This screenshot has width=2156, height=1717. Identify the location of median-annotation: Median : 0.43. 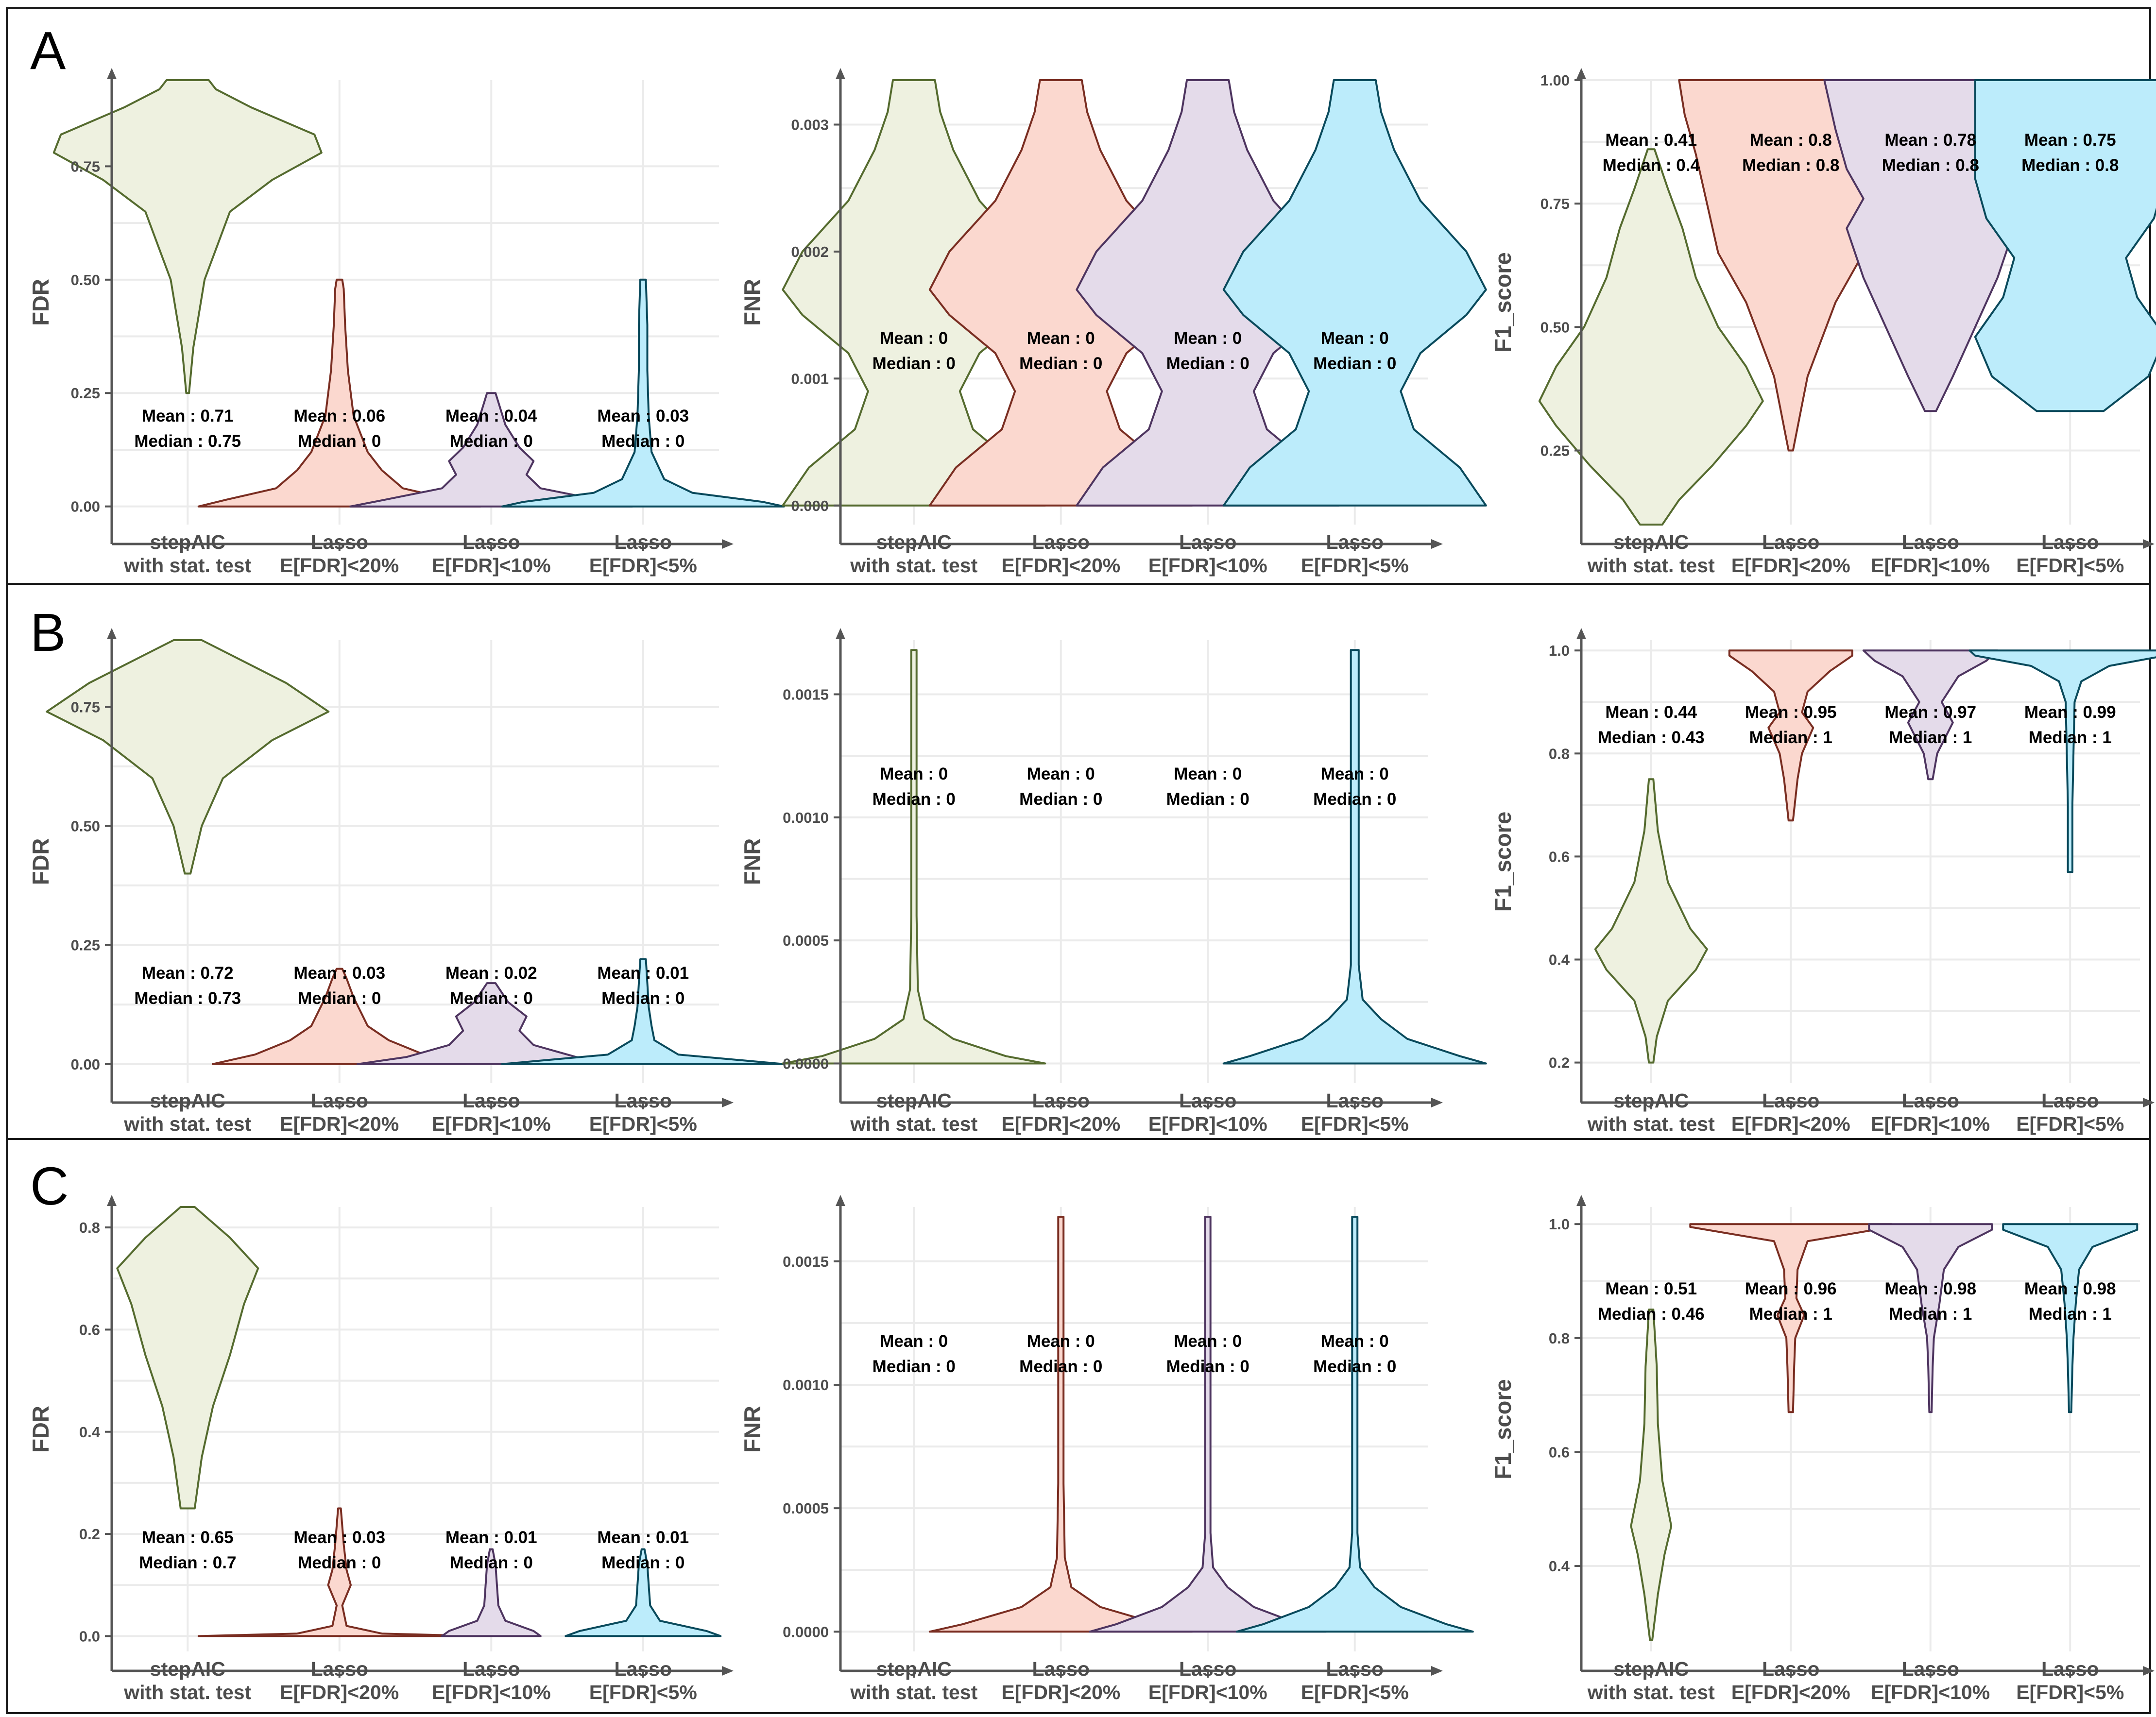
(1651, 737).